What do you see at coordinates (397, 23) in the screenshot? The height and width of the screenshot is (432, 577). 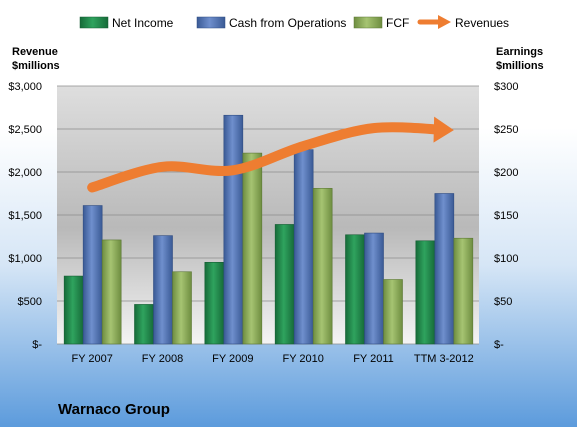 I see `legend-label-fcf: FCF` at bounding box center [397, 23].